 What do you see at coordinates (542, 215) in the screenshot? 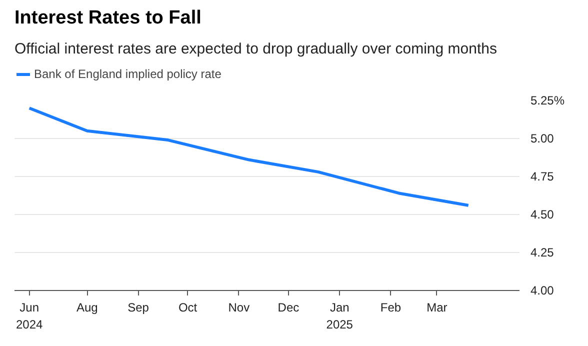
I see `y-tick-label: 4.50` at bounding box center [542, 215].